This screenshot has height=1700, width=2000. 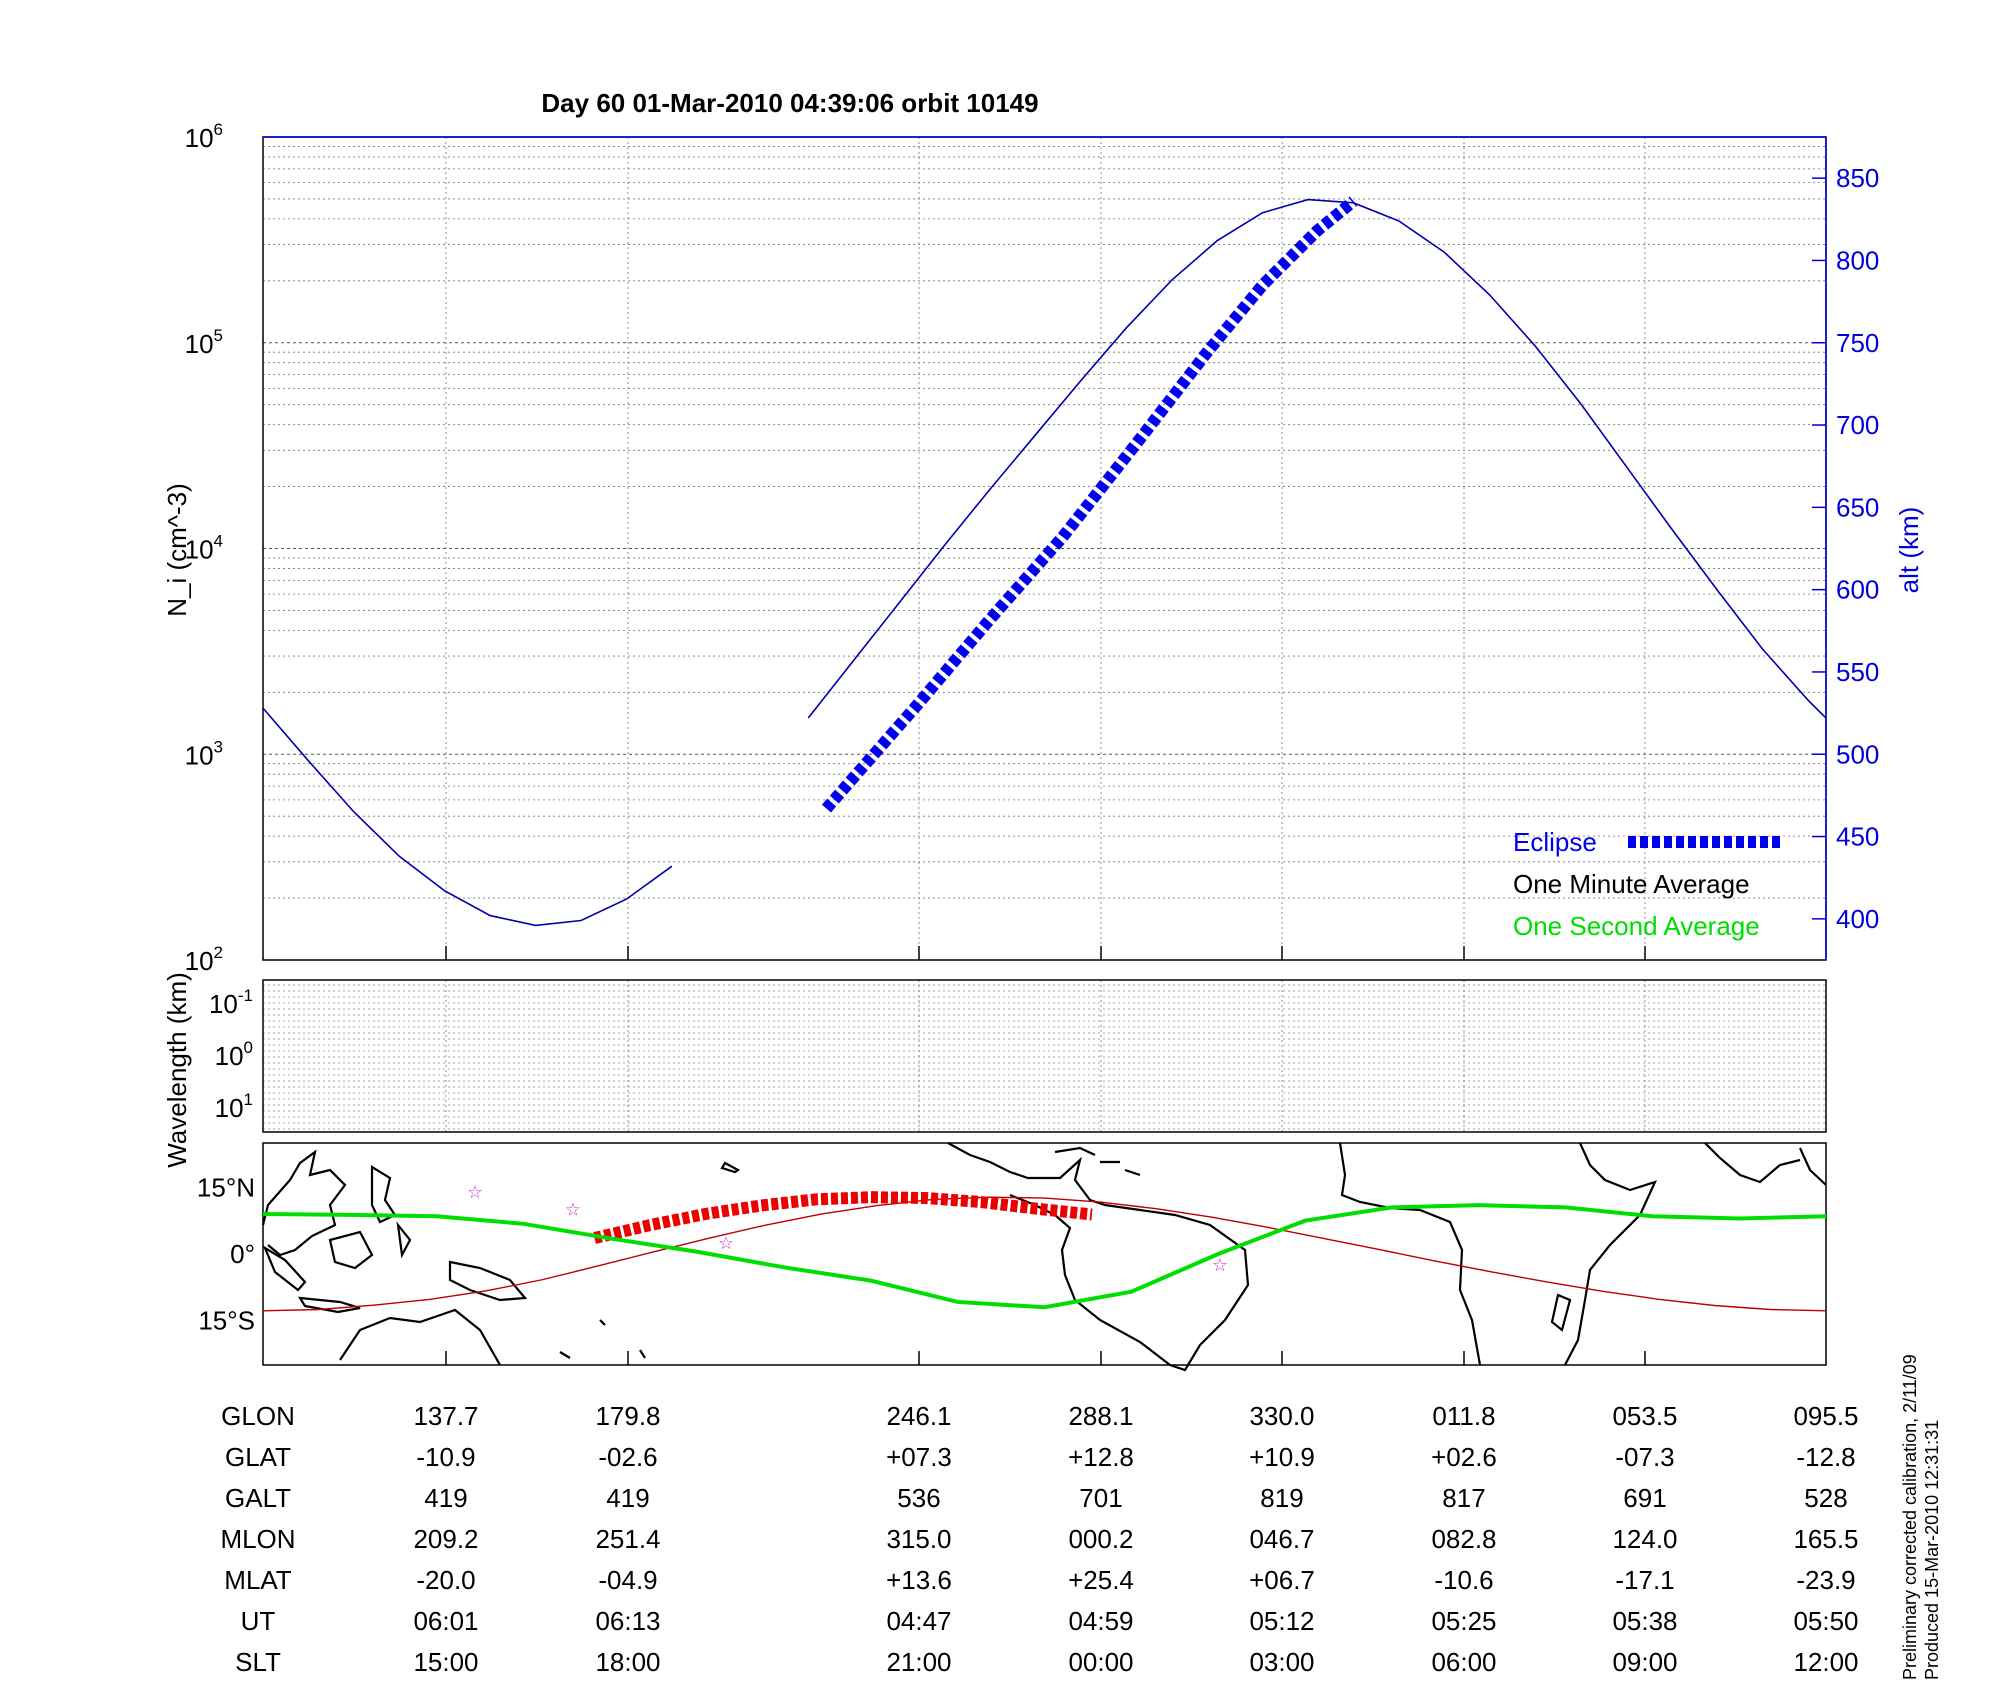 I want to click on wavelength-grid, so click(x=1044, y=1056).